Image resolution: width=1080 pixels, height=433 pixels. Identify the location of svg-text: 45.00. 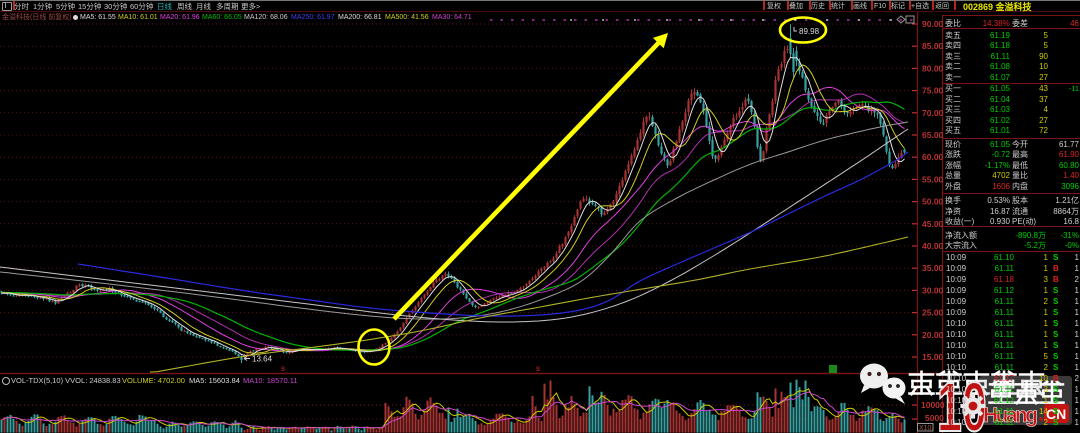
(933, 224).